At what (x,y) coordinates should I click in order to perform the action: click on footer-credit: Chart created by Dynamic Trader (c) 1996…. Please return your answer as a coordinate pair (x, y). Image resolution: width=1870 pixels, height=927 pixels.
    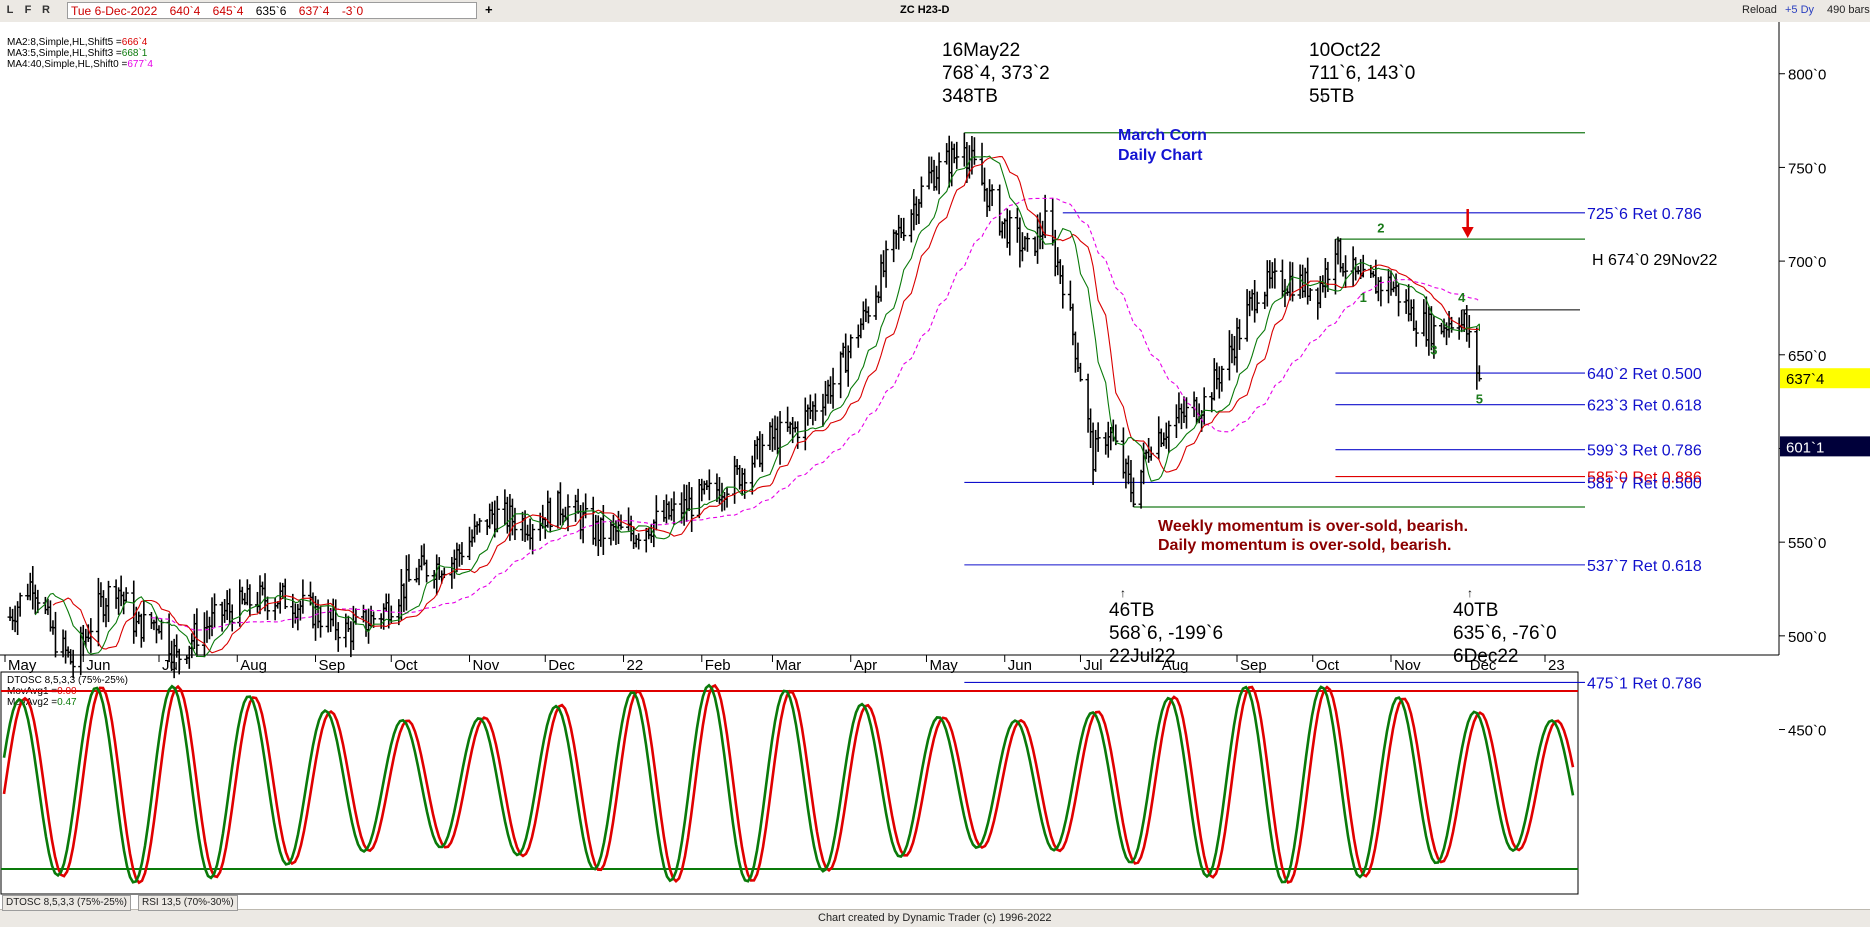
    Looking at the image, I should click on (935, 918).